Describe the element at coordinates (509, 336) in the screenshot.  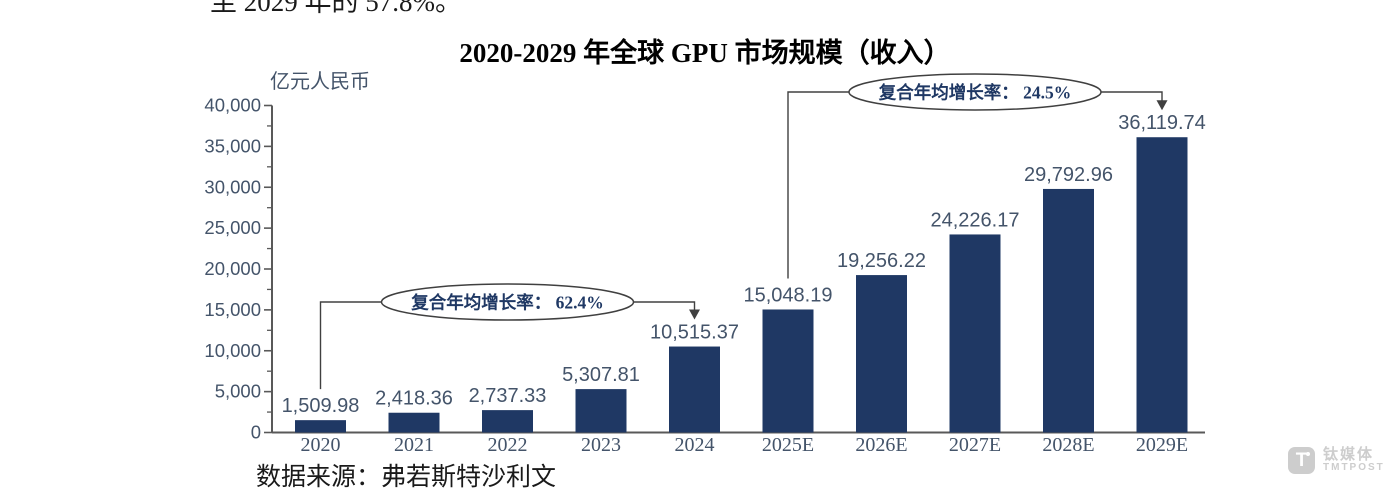
I see `cagr-annotation-1: 复合年均增长率： 62.4%` at that location.